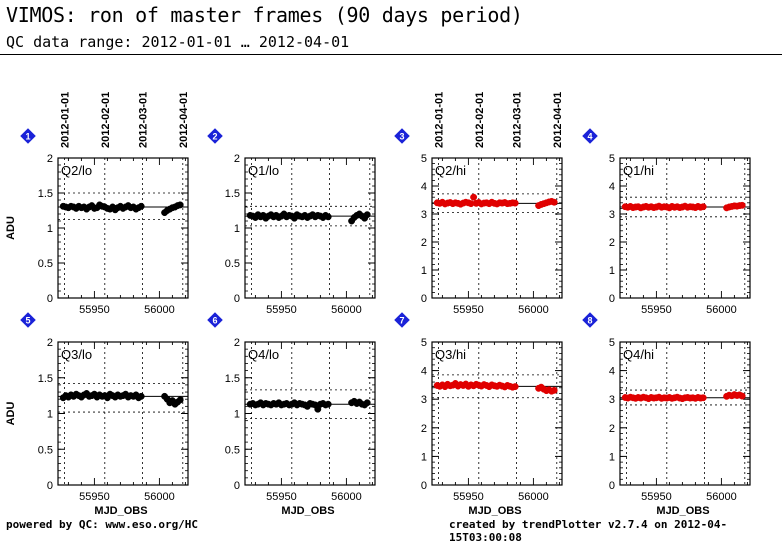 This screenshot has width=782, height=544. Describe the element at coordinates (76, 354) in the screenshot. I see `panel-label: Q3/lo` at that location.